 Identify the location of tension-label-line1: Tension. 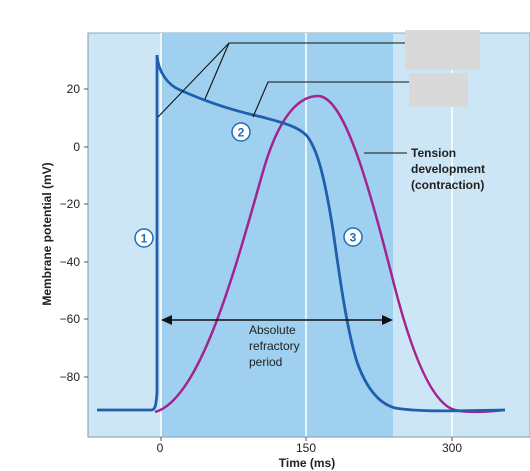
(433, 153).